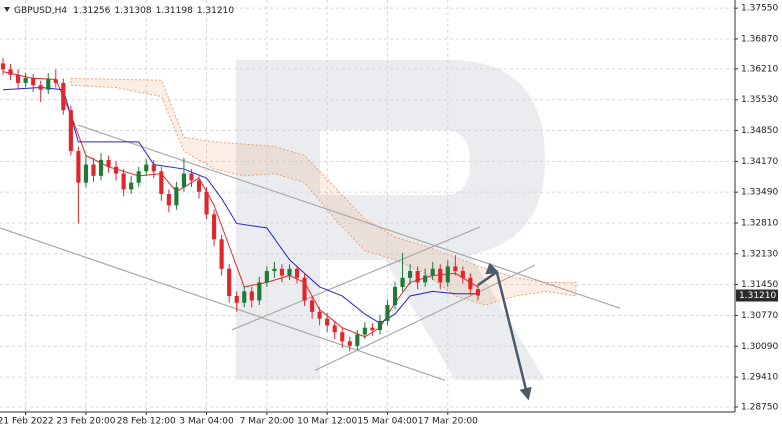  I want to click on x-tick-label: 23 Feb 20:00, so click(85, 422).